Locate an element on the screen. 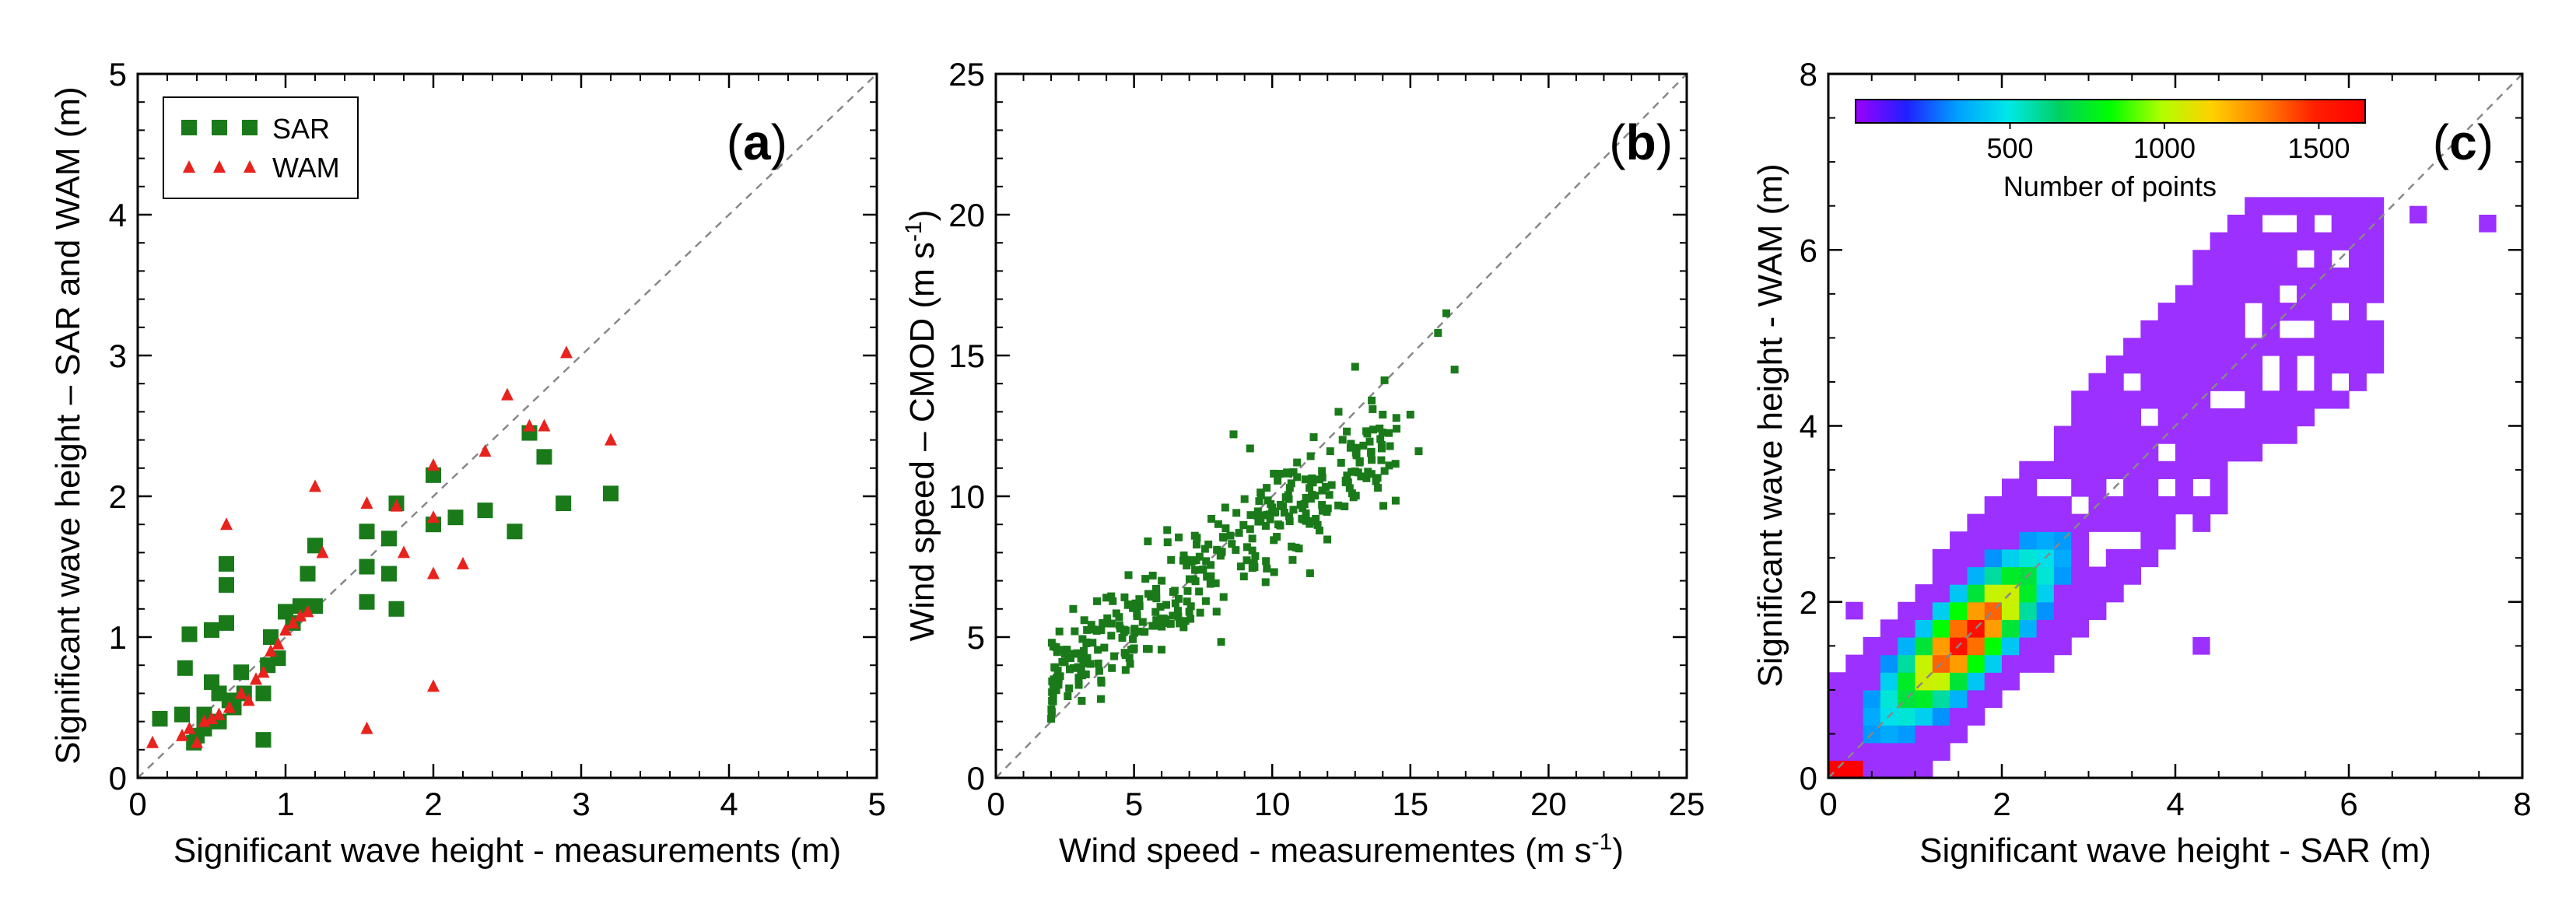 The image size is (2576, 900). panel-b-y-axis-label: Wind speed – CMOD (m s-1) is located at coordinates (921, 426).